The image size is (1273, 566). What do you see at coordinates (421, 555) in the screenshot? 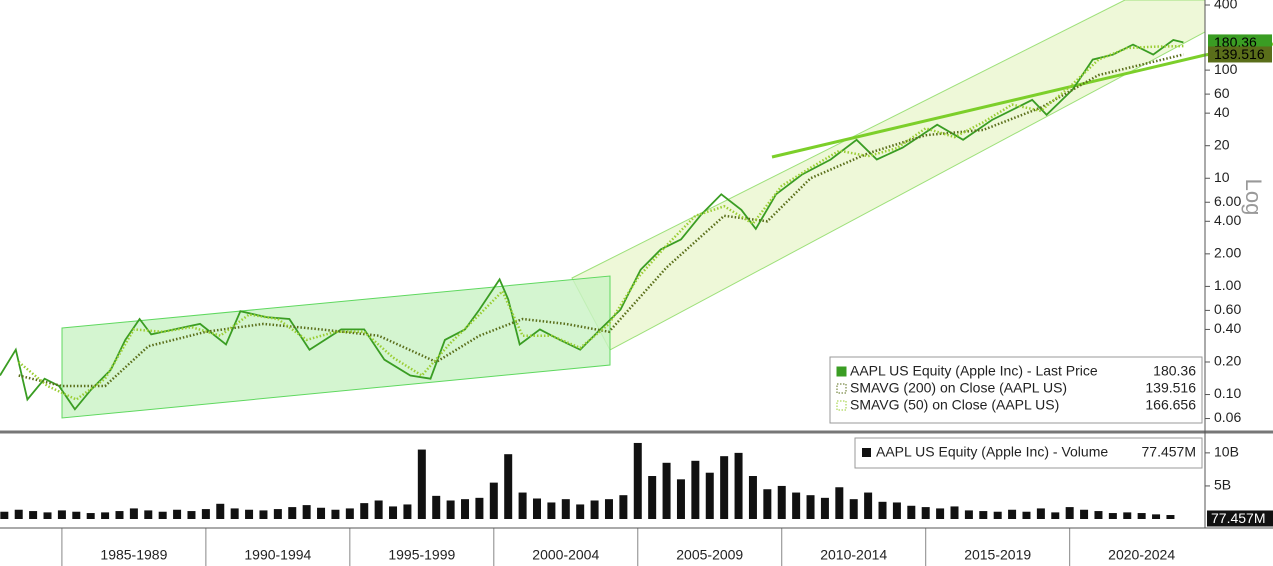
I see `x-tick-label: 1995-1999` at bounding box center [421, 555].